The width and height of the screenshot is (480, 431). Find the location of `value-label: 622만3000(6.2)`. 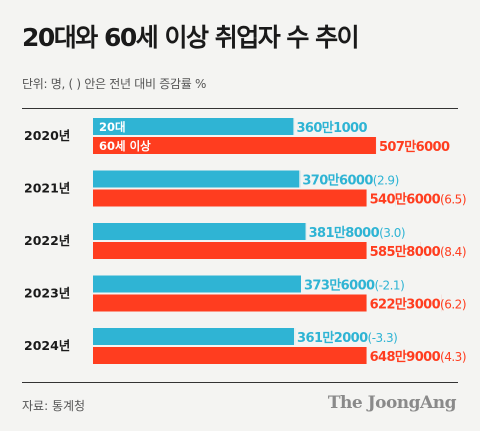

value-label: 622만3000(6.2) is located at coordinates (418, 305).